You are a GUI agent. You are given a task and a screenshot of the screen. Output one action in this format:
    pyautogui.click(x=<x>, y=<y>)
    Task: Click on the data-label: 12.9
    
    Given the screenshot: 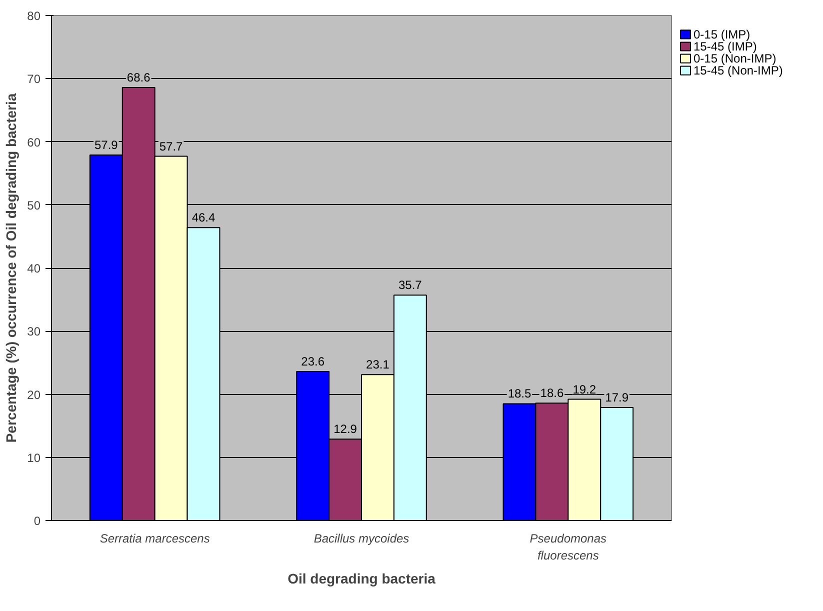 What is the action you would take?
    pyautogui.click(x=346, y=429)
    